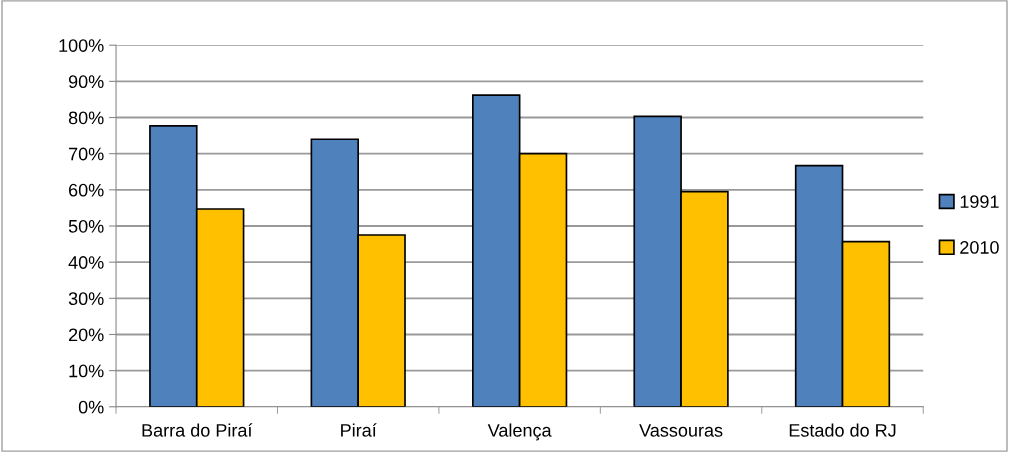 The width and height of the screenshot is (1009, 452). What do you see at coordinates (519, 432) in the screenshot?
I see `x-tick-label: Valença` at bounding box center [519, 432].